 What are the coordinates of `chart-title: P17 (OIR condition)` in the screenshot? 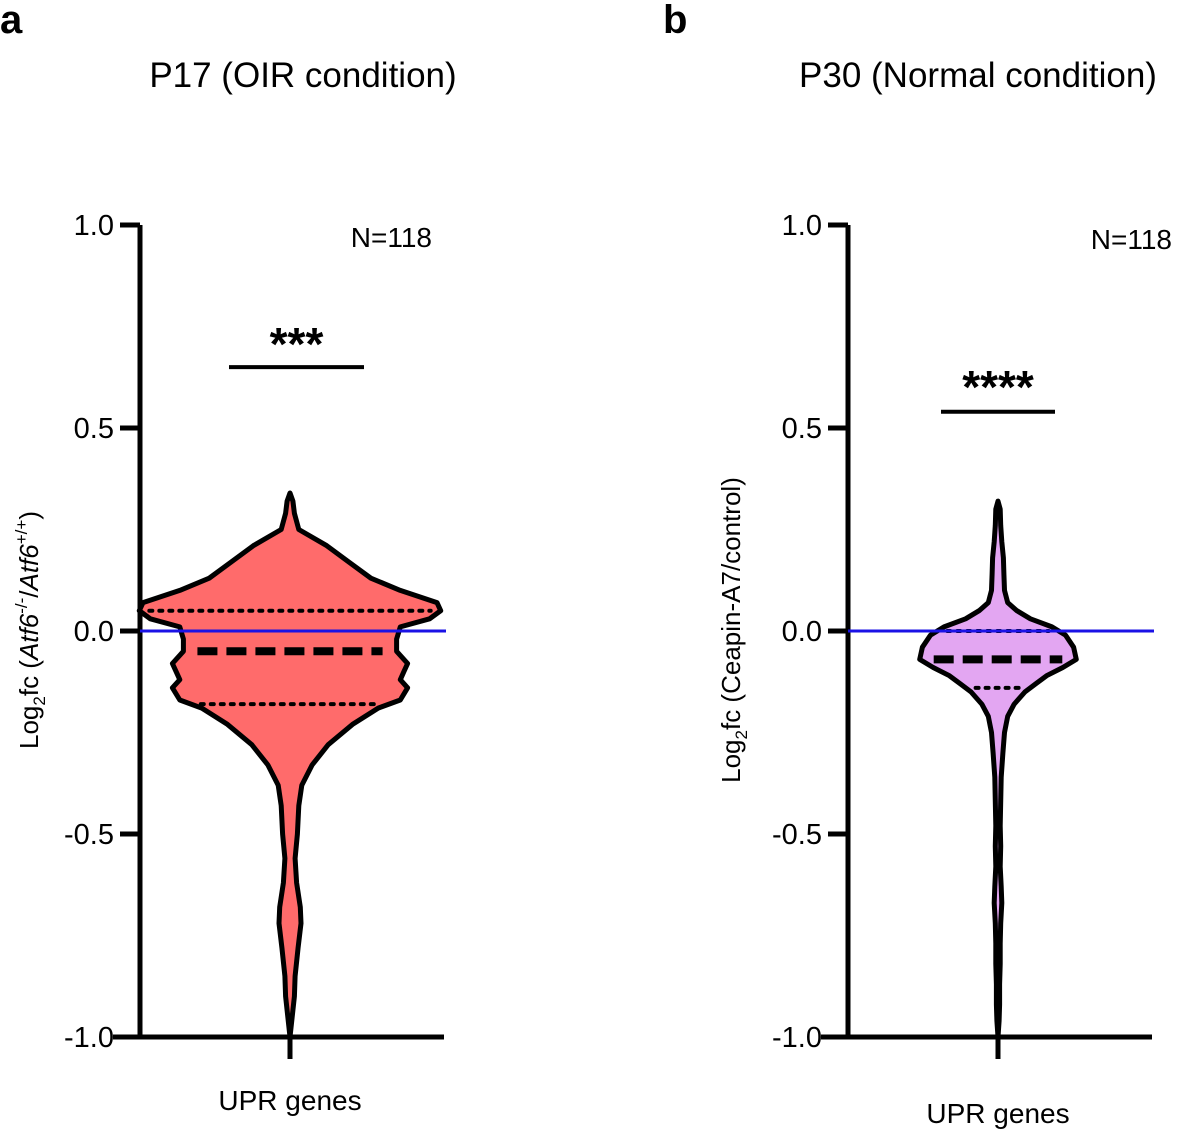 It's located at (302, 75).